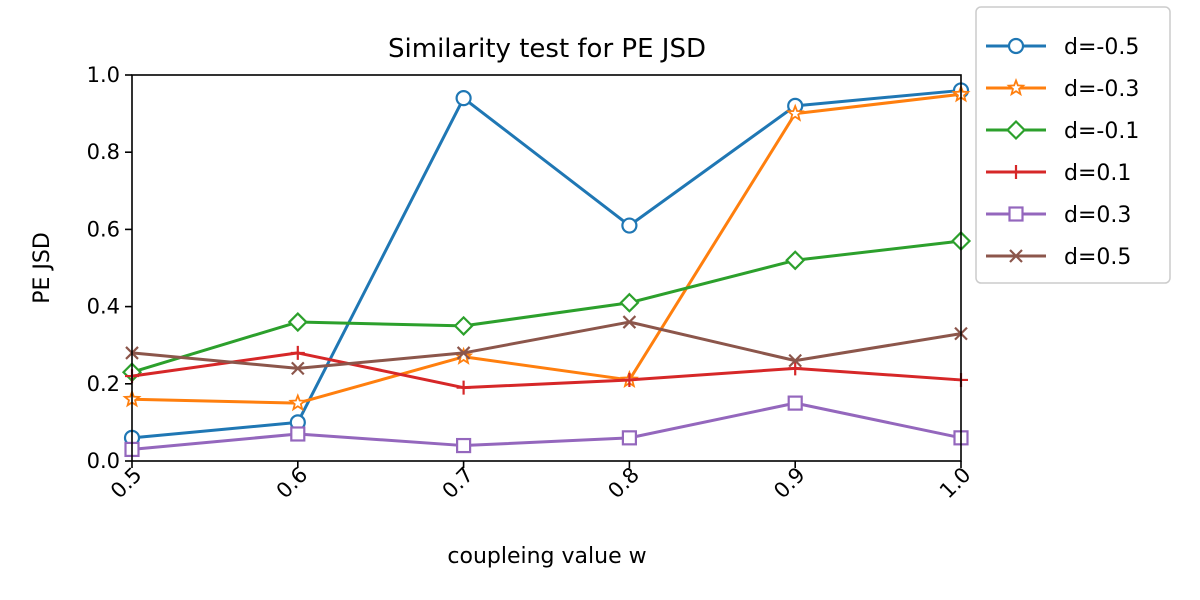 The height and width of the screenshot is (600, 1200). I want to click on y-tick-label: 0.6, so click(103, 229).